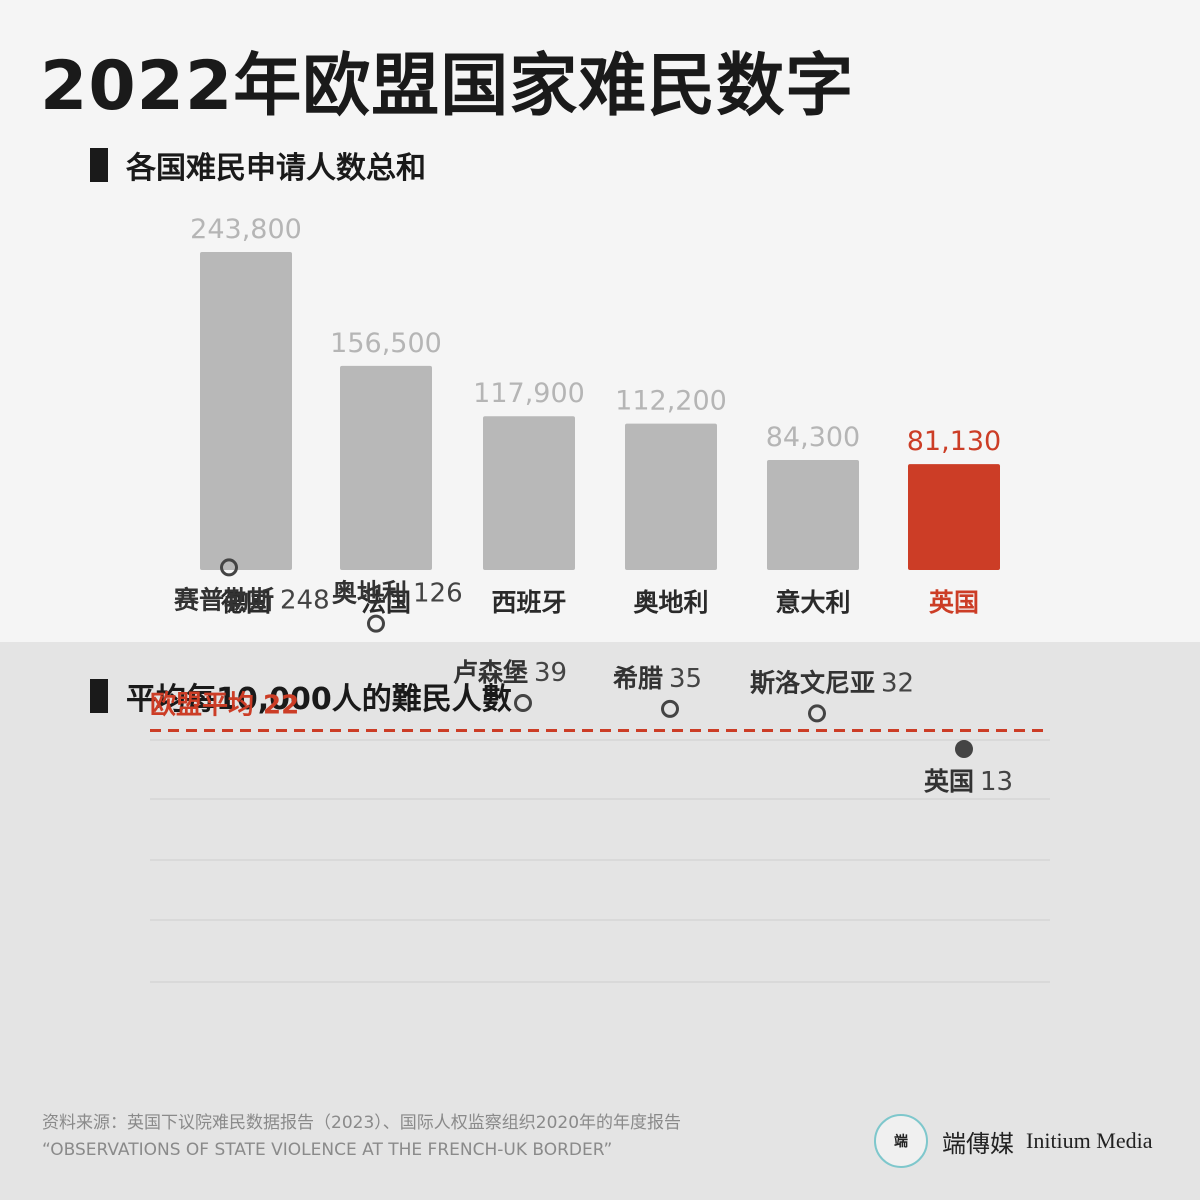 The image size is (1200, 1200). I want to click on bar-chart-title: 各国难民申请人数总和, so click(258, 165).